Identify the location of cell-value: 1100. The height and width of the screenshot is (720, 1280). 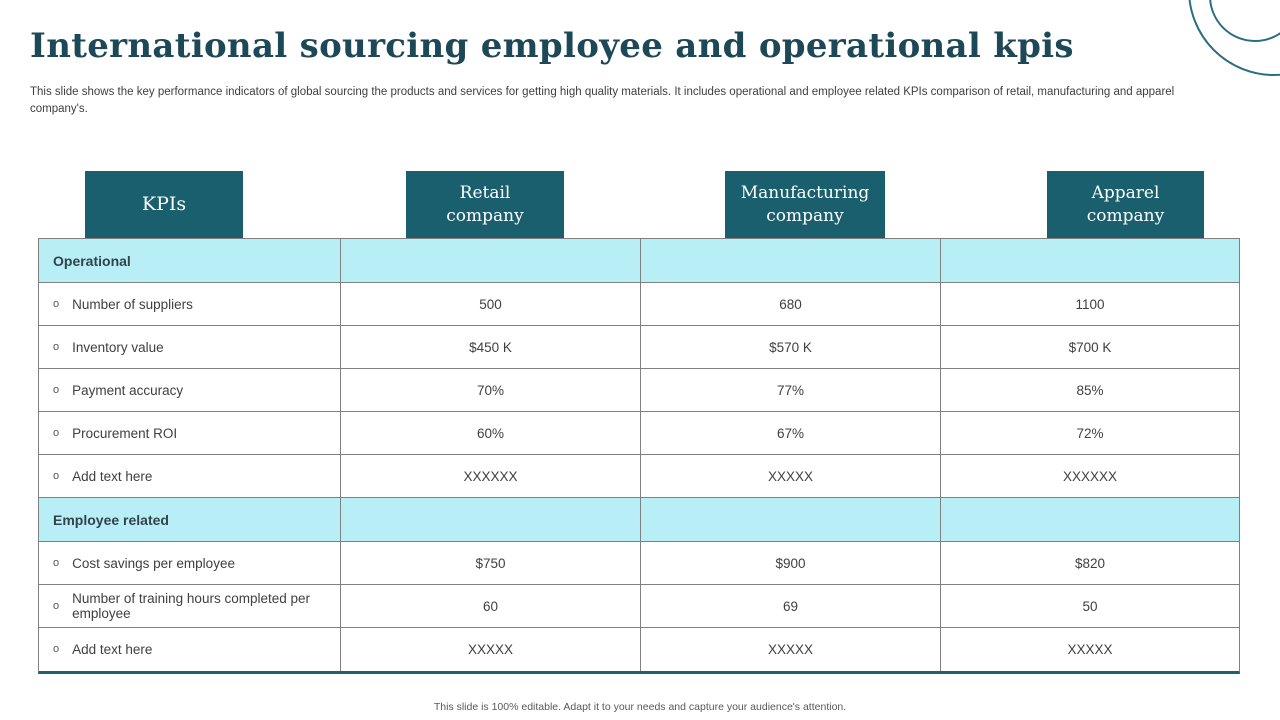
(1090, 304).